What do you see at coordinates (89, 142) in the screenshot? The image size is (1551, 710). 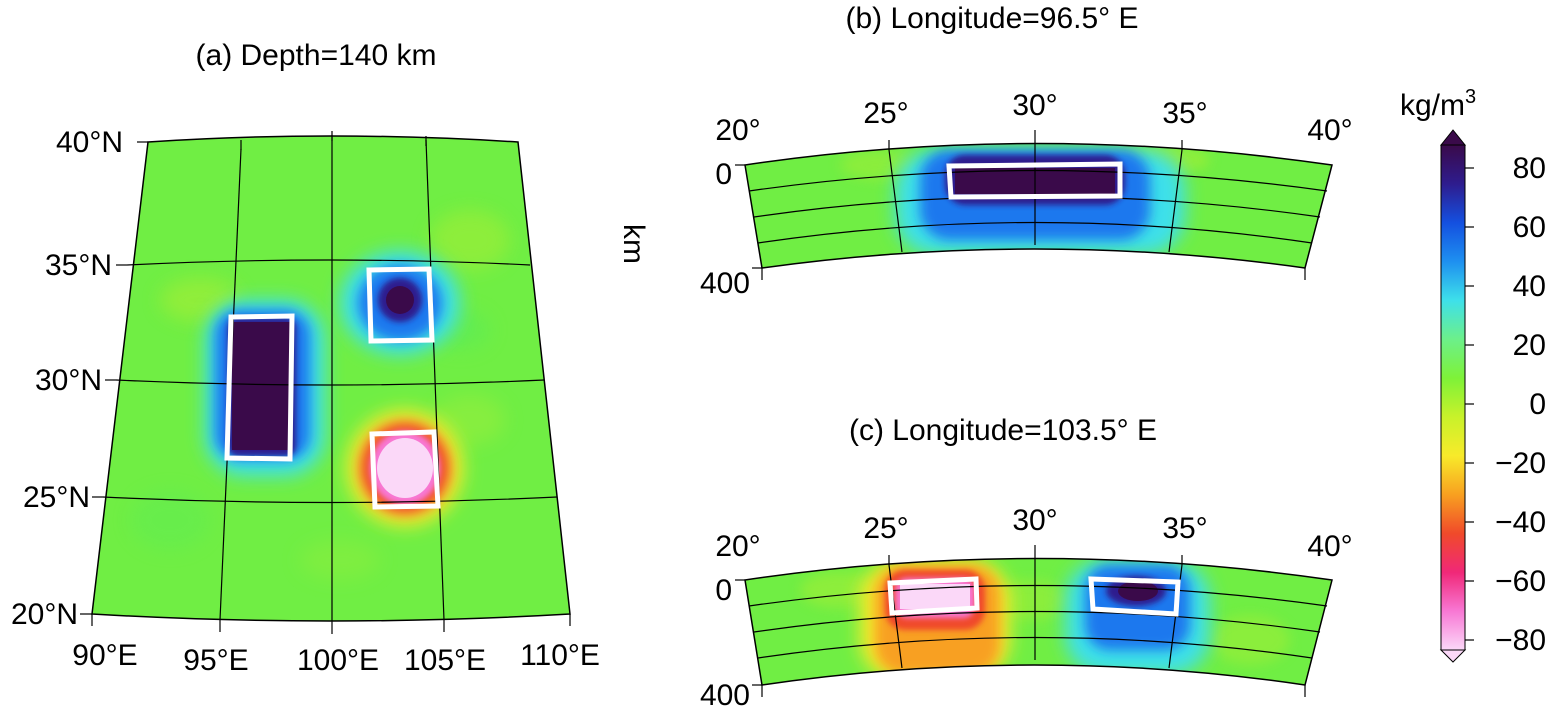 I see `panel-a-lat-40: 40°N` at bounding box center [89, 142].